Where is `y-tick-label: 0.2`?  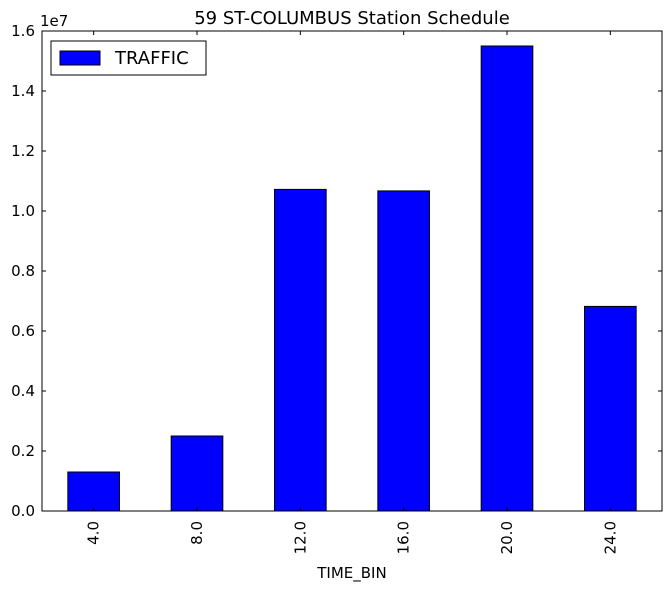
y-tick-label: 0.2 is located at coordinates (23, 451).